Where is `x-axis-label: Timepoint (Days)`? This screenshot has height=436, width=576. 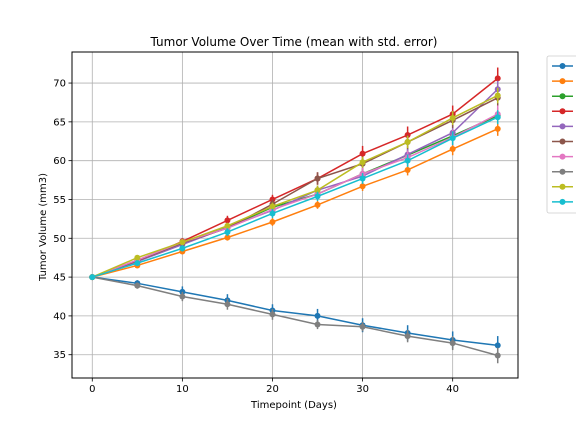 x-axis-label: Timepoint (Days) is located at coordinates (293, 405).